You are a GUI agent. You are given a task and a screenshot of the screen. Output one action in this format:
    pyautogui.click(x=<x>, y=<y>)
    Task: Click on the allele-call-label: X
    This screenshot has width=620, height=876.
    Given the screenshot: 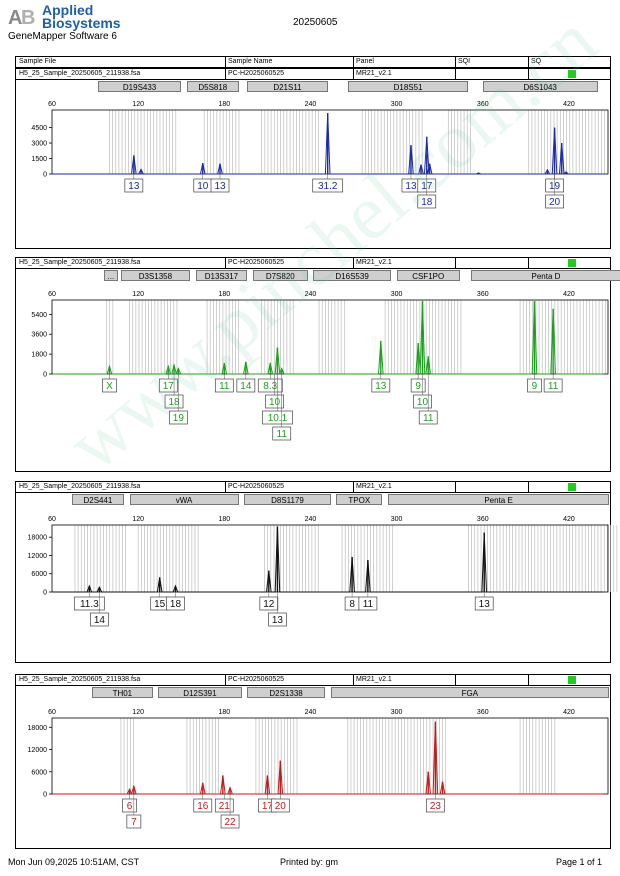 What is the action you would take?
    pyautogui.click(x=109, y=383)
    